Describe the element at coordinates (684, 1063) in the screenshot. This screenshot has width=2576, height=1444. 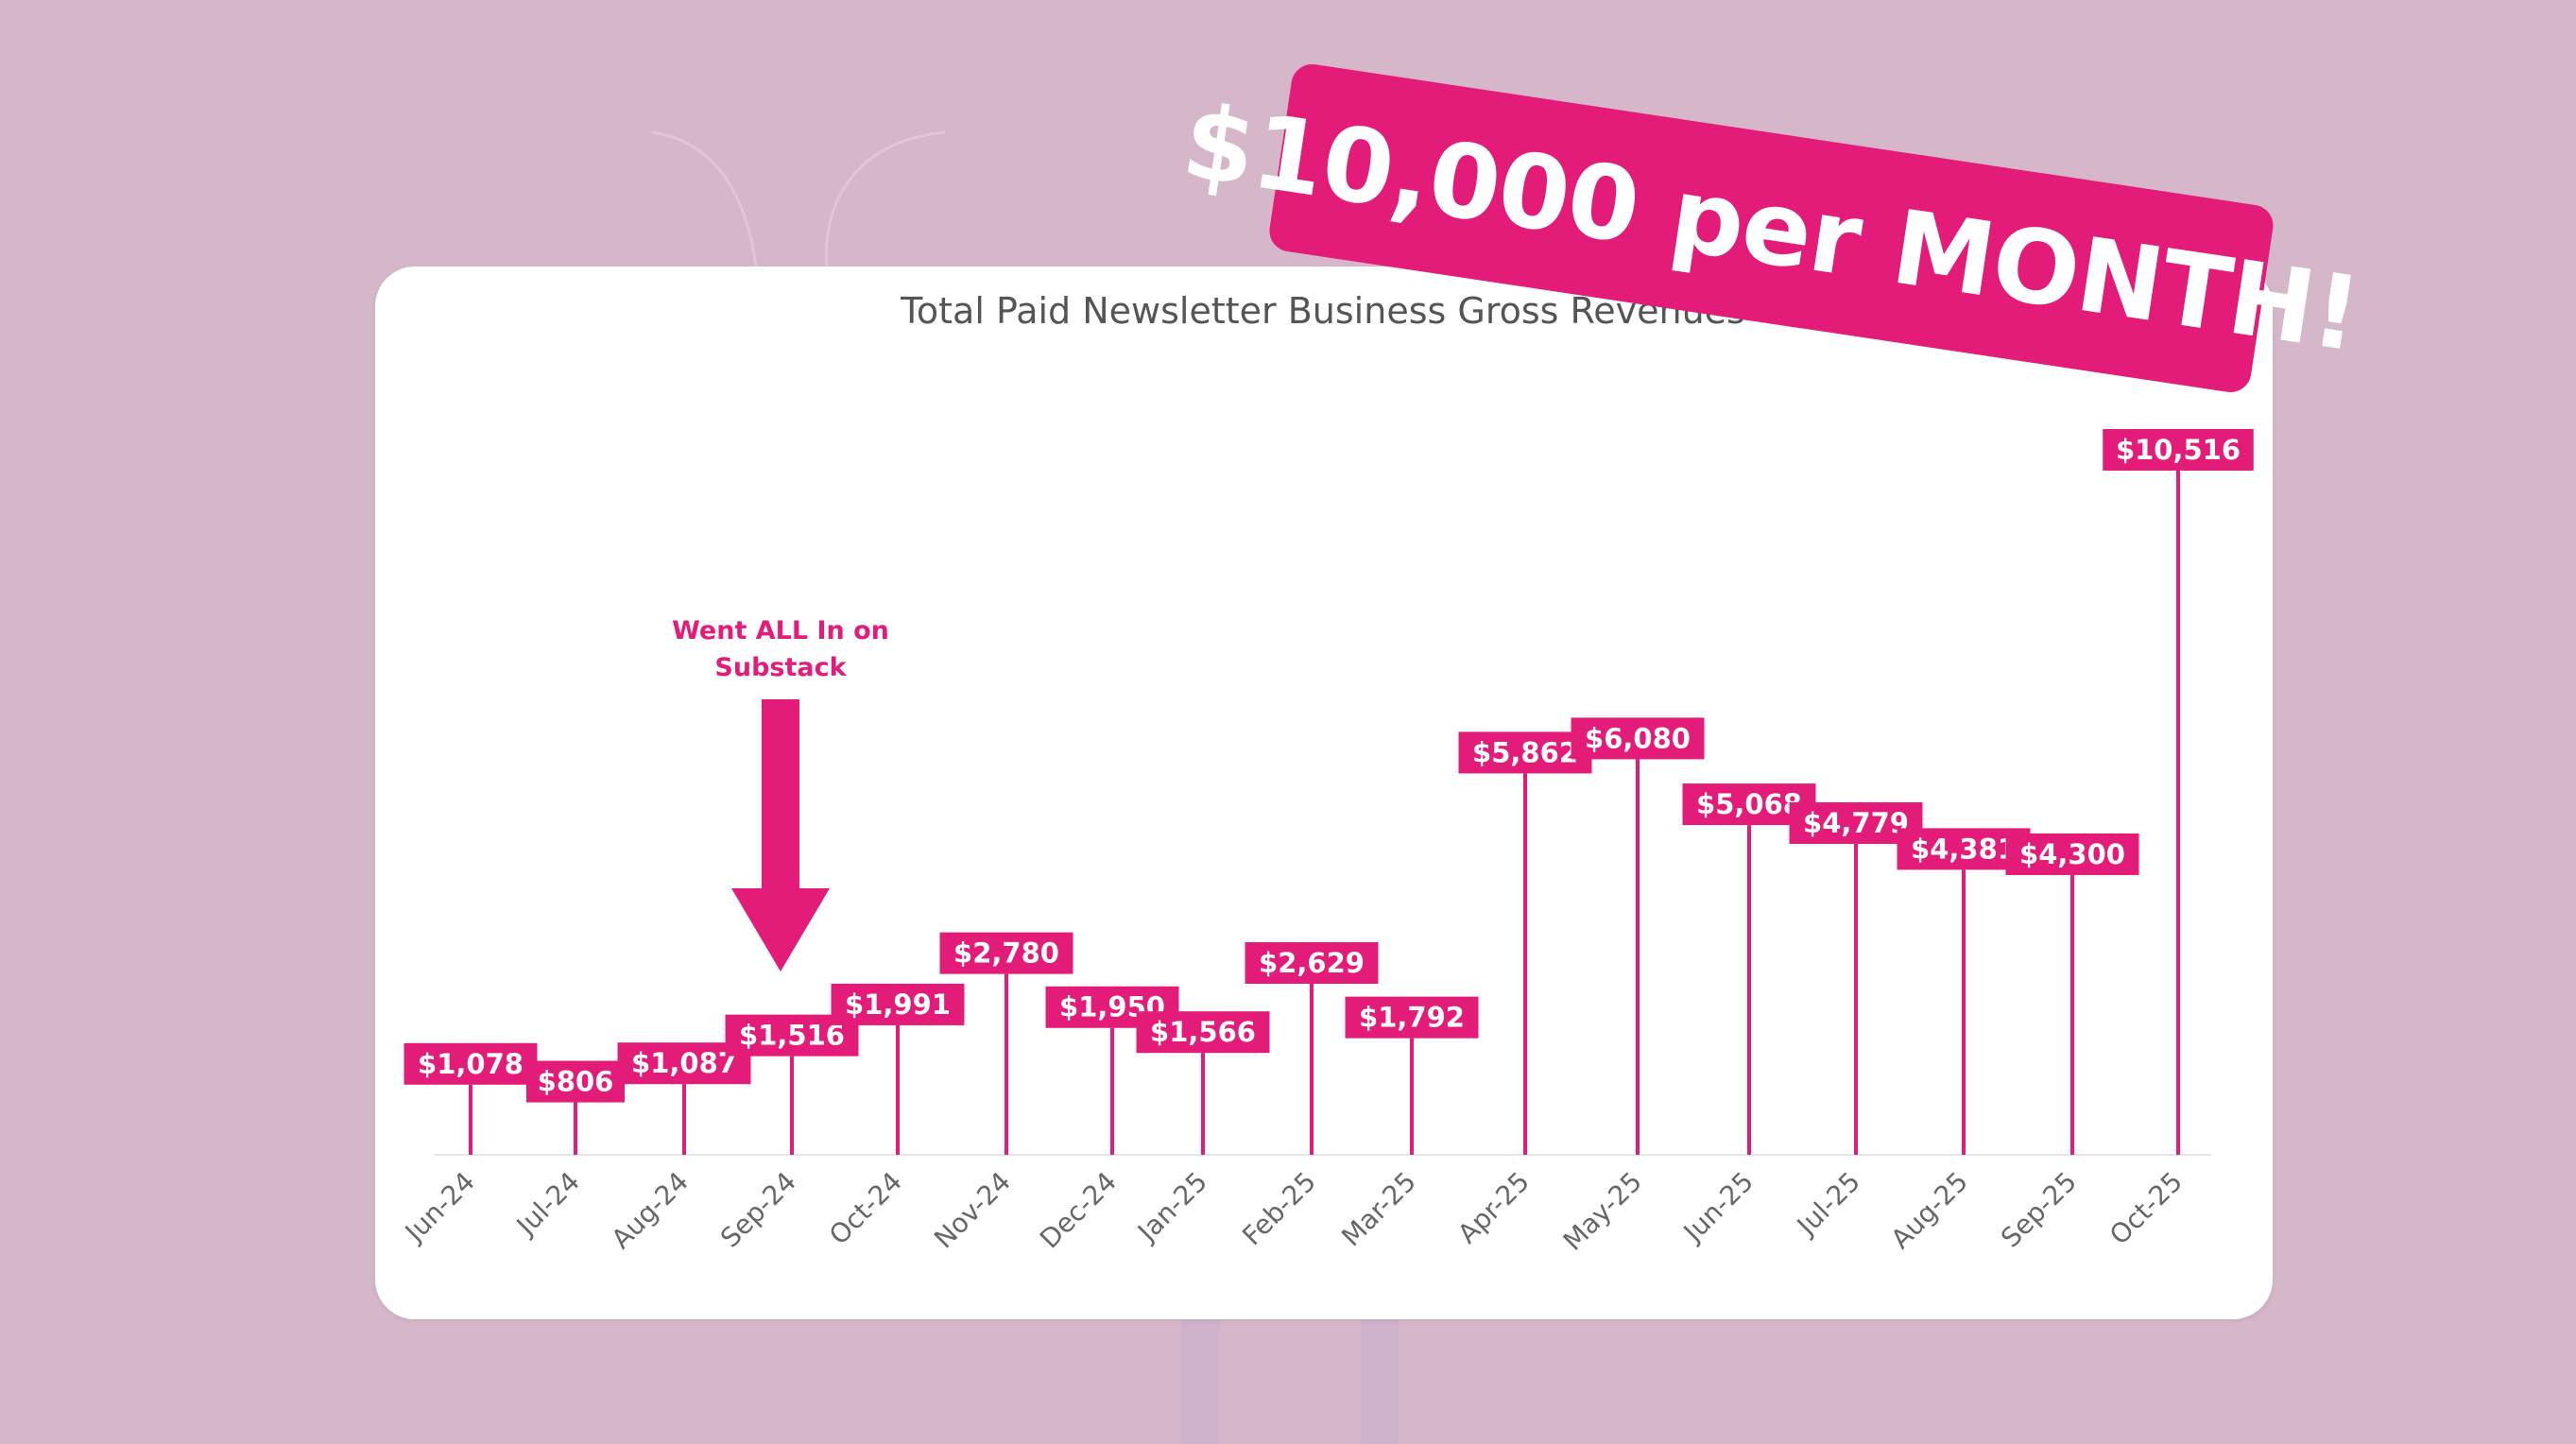
I see `data-label-Aug-24: $1,087` at that location.